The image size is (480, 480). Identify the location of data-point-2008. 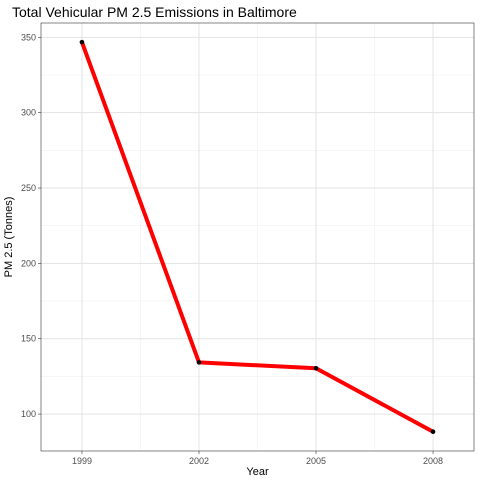
(433, 432).